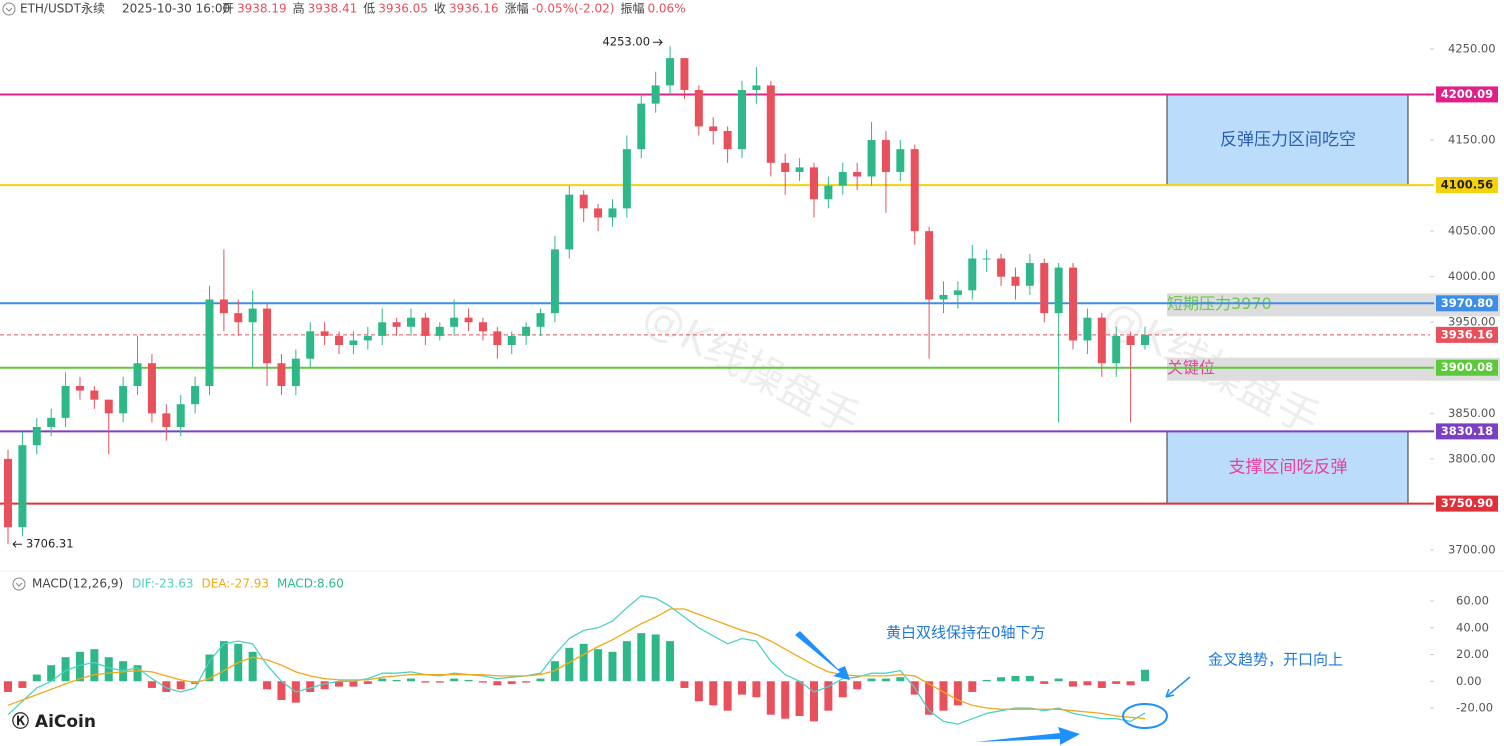 The image size is (1504, 746). I want to click on field-value: 3936.05, so click(403, 9).